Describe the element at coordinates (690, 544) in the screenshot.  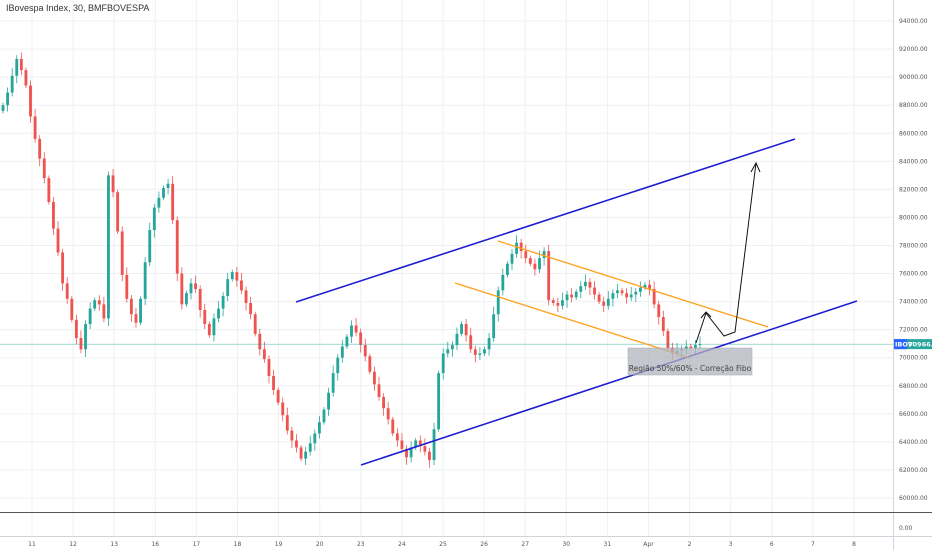
I see `x-tick-label: 2` at that location.